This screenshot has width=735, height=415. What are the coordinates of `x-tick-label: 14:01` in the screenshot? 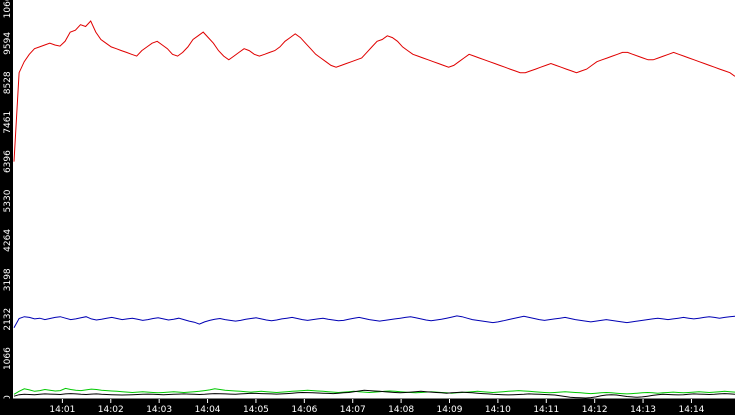 It's located at (62, 410).